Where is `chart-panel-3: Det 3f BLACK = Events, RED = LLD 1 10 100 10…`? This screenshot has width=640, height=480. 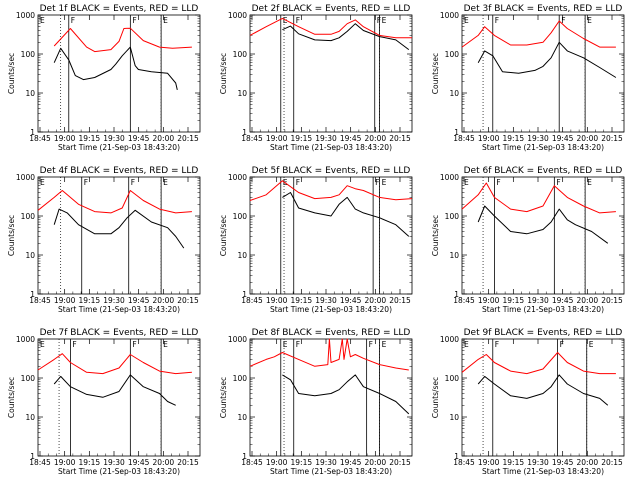 chart-panel-3: Det 3f BLACK = Events, RED = LLD 1 10 100 10… is located at coordinates (528, 78).